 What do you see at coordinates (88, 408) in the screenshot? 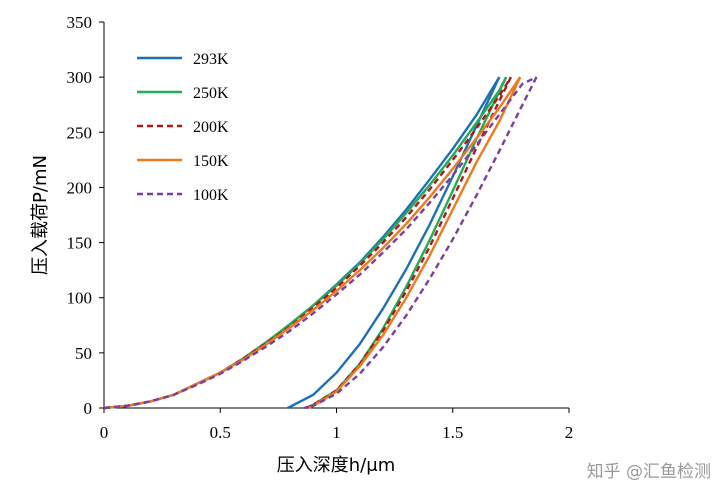
I see `y-tick-label: 0` at bounding box center [88, 408].